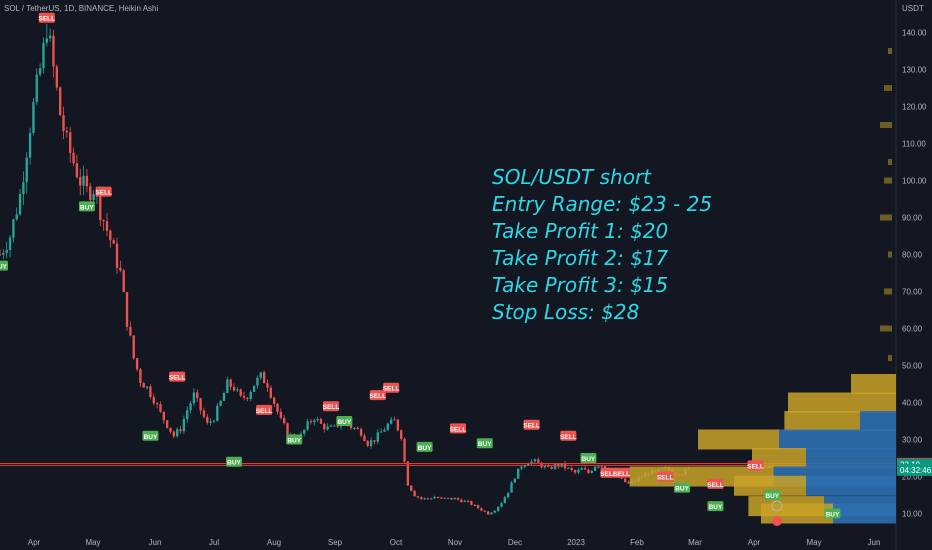 The height and width of the screenshot is (550, 932). I want to click on x-tick-label: May, so click(813, 542).